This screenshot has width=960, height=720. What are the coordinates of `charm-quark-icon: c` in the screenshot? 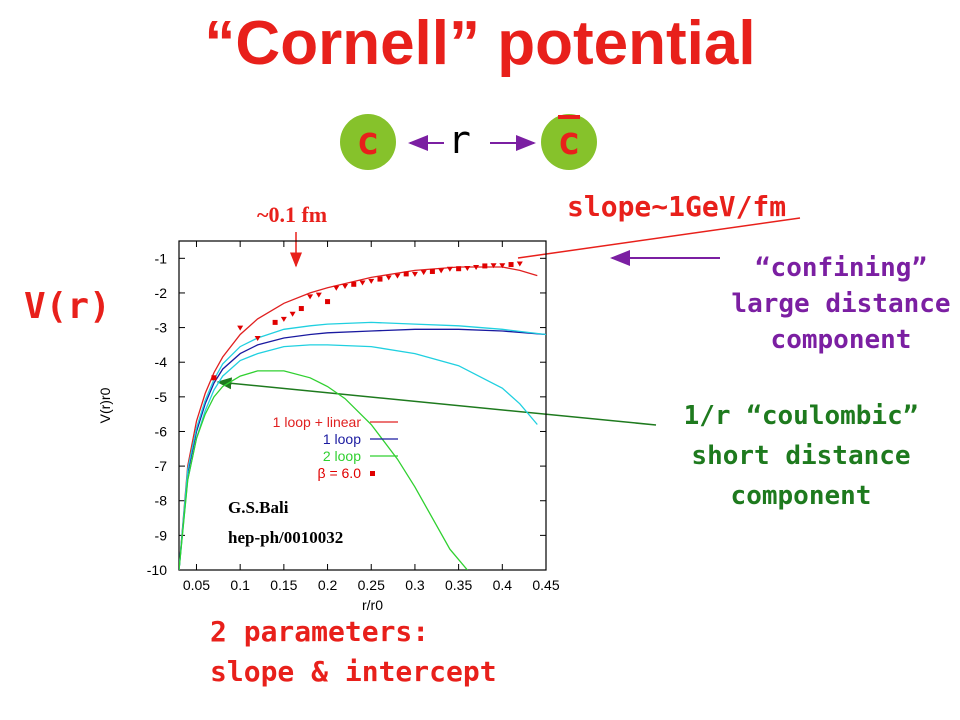 It's located at (368, 142).